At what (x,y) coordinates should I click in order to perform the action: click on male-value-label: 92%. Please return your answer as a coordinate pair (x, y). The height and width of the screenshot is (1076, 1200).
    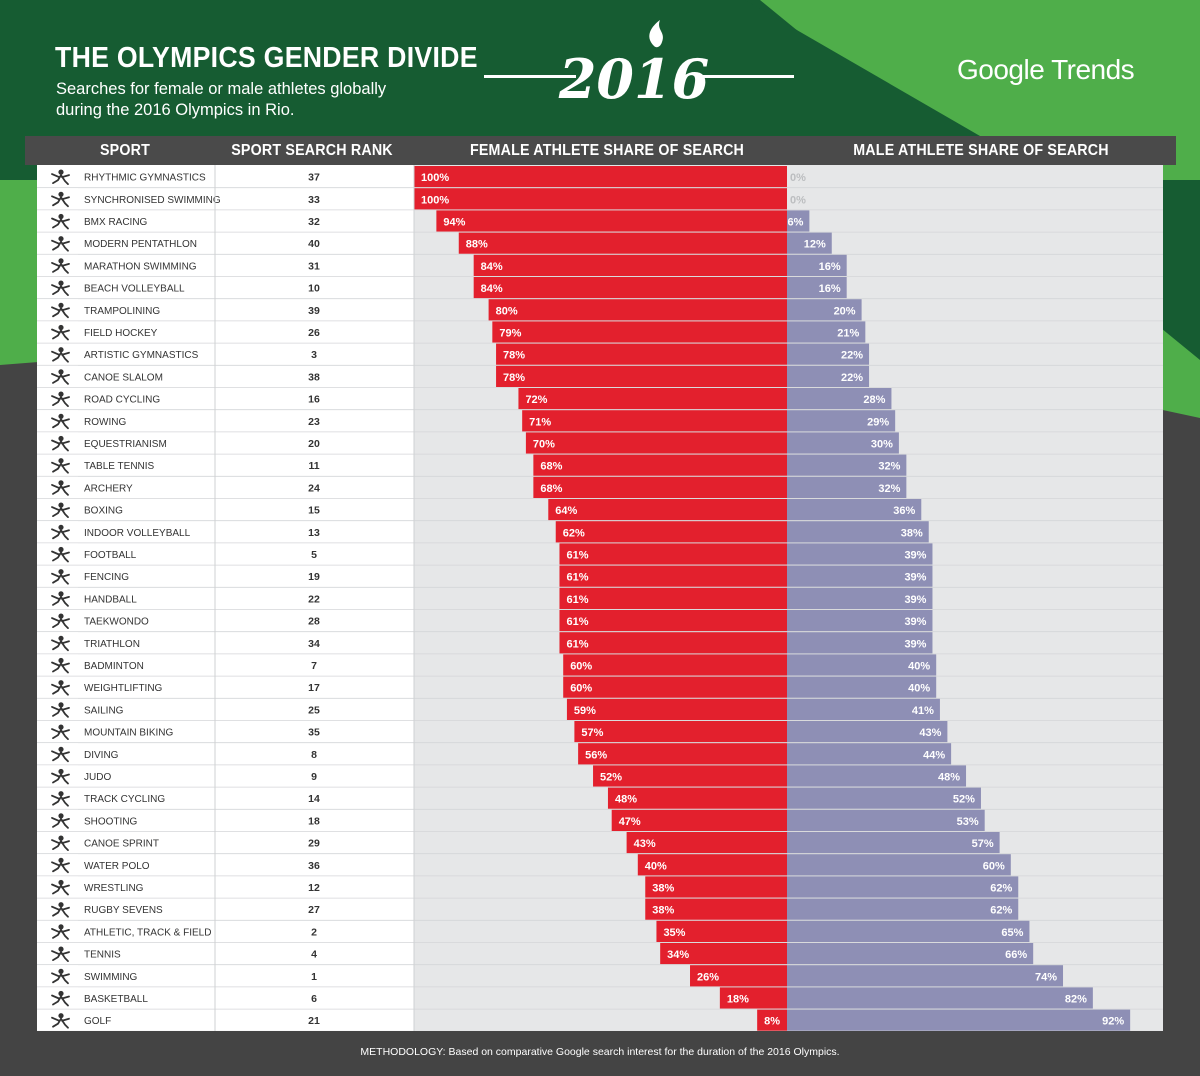
    Looking at the image, I should click on (1113, 1022).